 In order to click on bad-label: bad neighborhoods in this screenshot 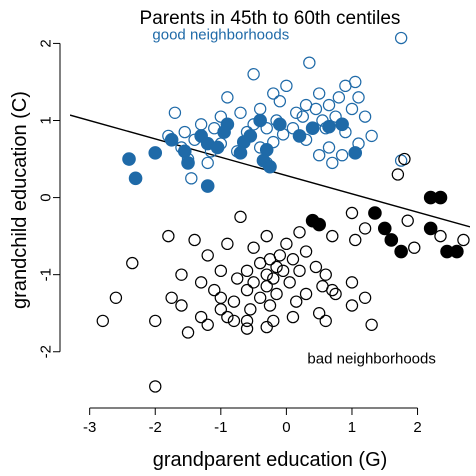, I will do `click(371, 358)`.